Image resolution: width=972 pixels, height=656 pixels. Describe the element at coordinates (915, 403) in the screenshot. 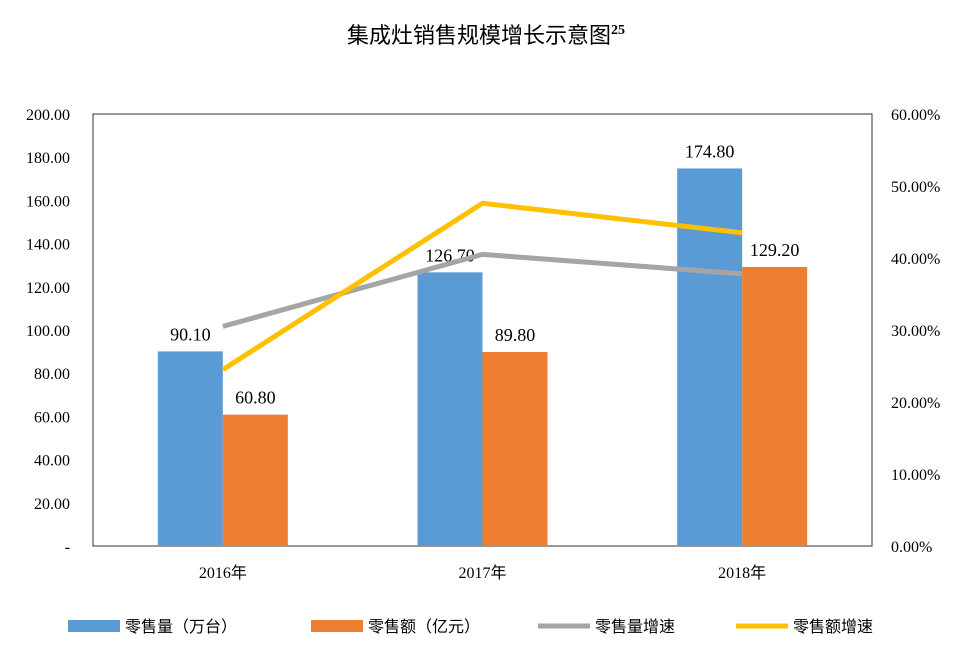

I see `y-right-tick-label: 20.00%` at that location.